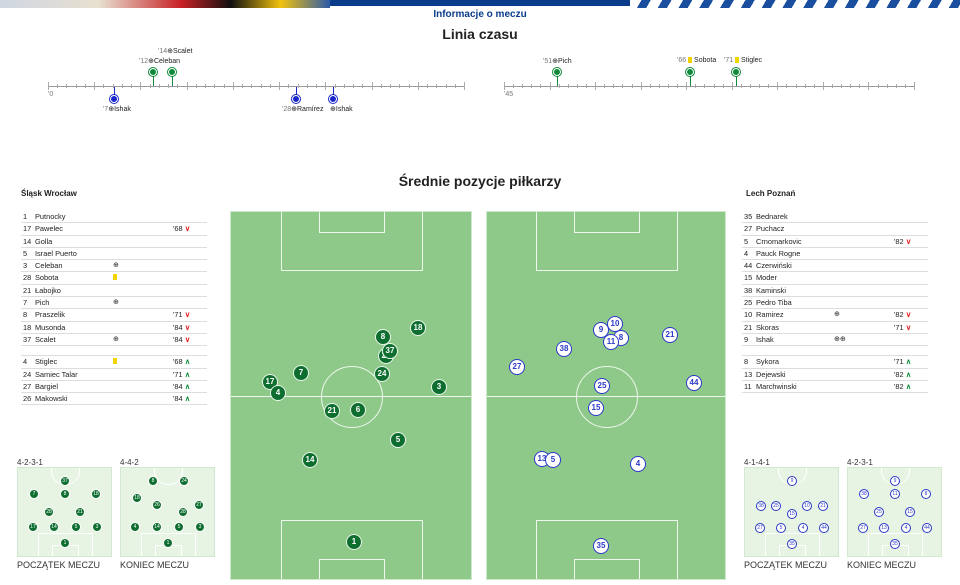 The image size is (960, 585). I want to click on player-row: 3 Celeban ⊕, so click(114, 266).